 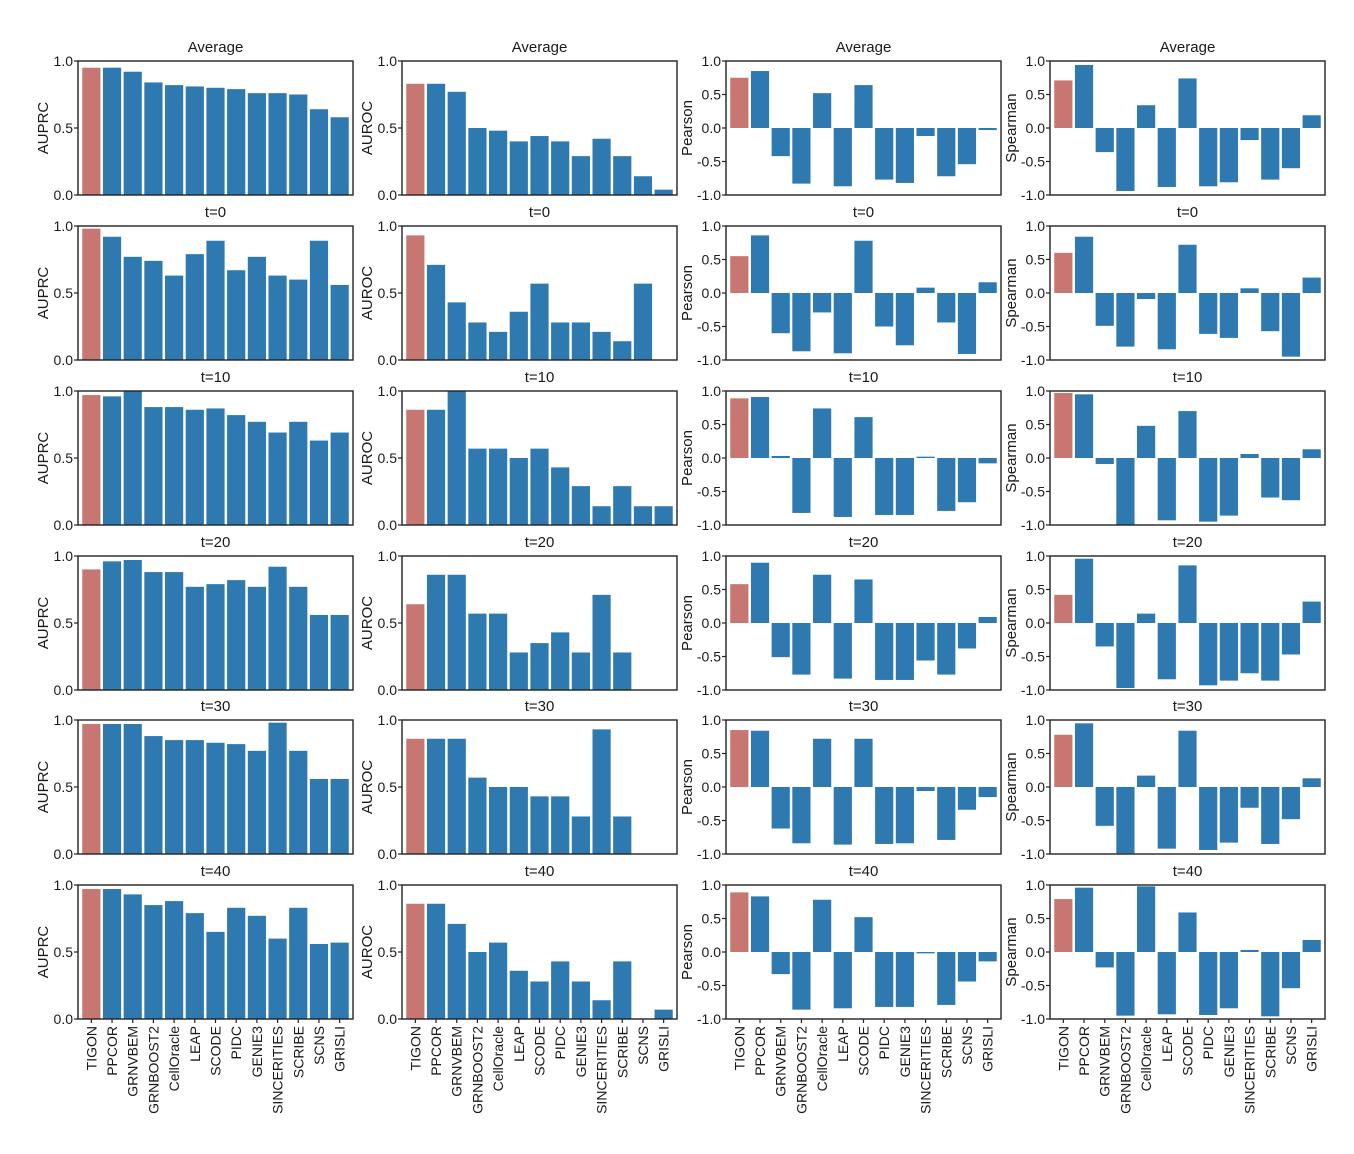 What do you see at coordinates (319, 1045) in the screenshot?
I see `x-tick-label: SCNS` at bounding box center [319, 1045].